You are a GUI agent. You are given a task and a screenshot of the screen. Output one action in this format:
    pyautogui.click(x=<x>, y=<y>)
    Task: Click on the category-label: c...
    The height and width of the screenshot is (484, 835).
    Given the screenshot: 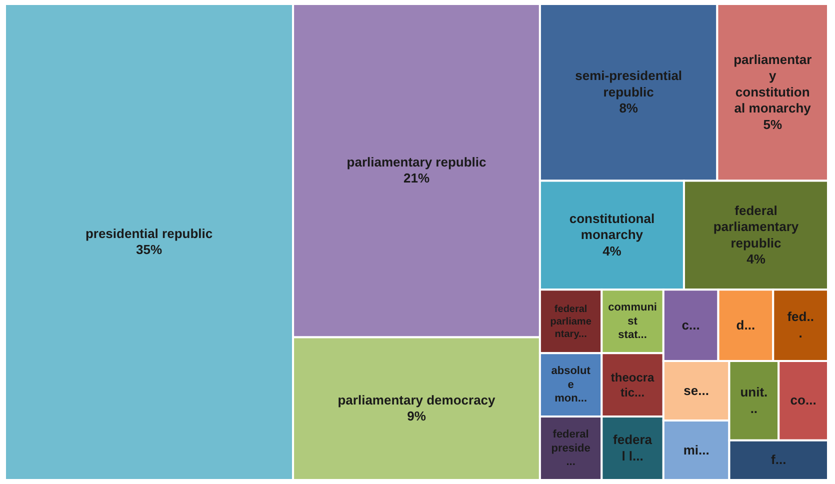 What is the action you would take?
    pyautogui.click(x=691, y=324)
    